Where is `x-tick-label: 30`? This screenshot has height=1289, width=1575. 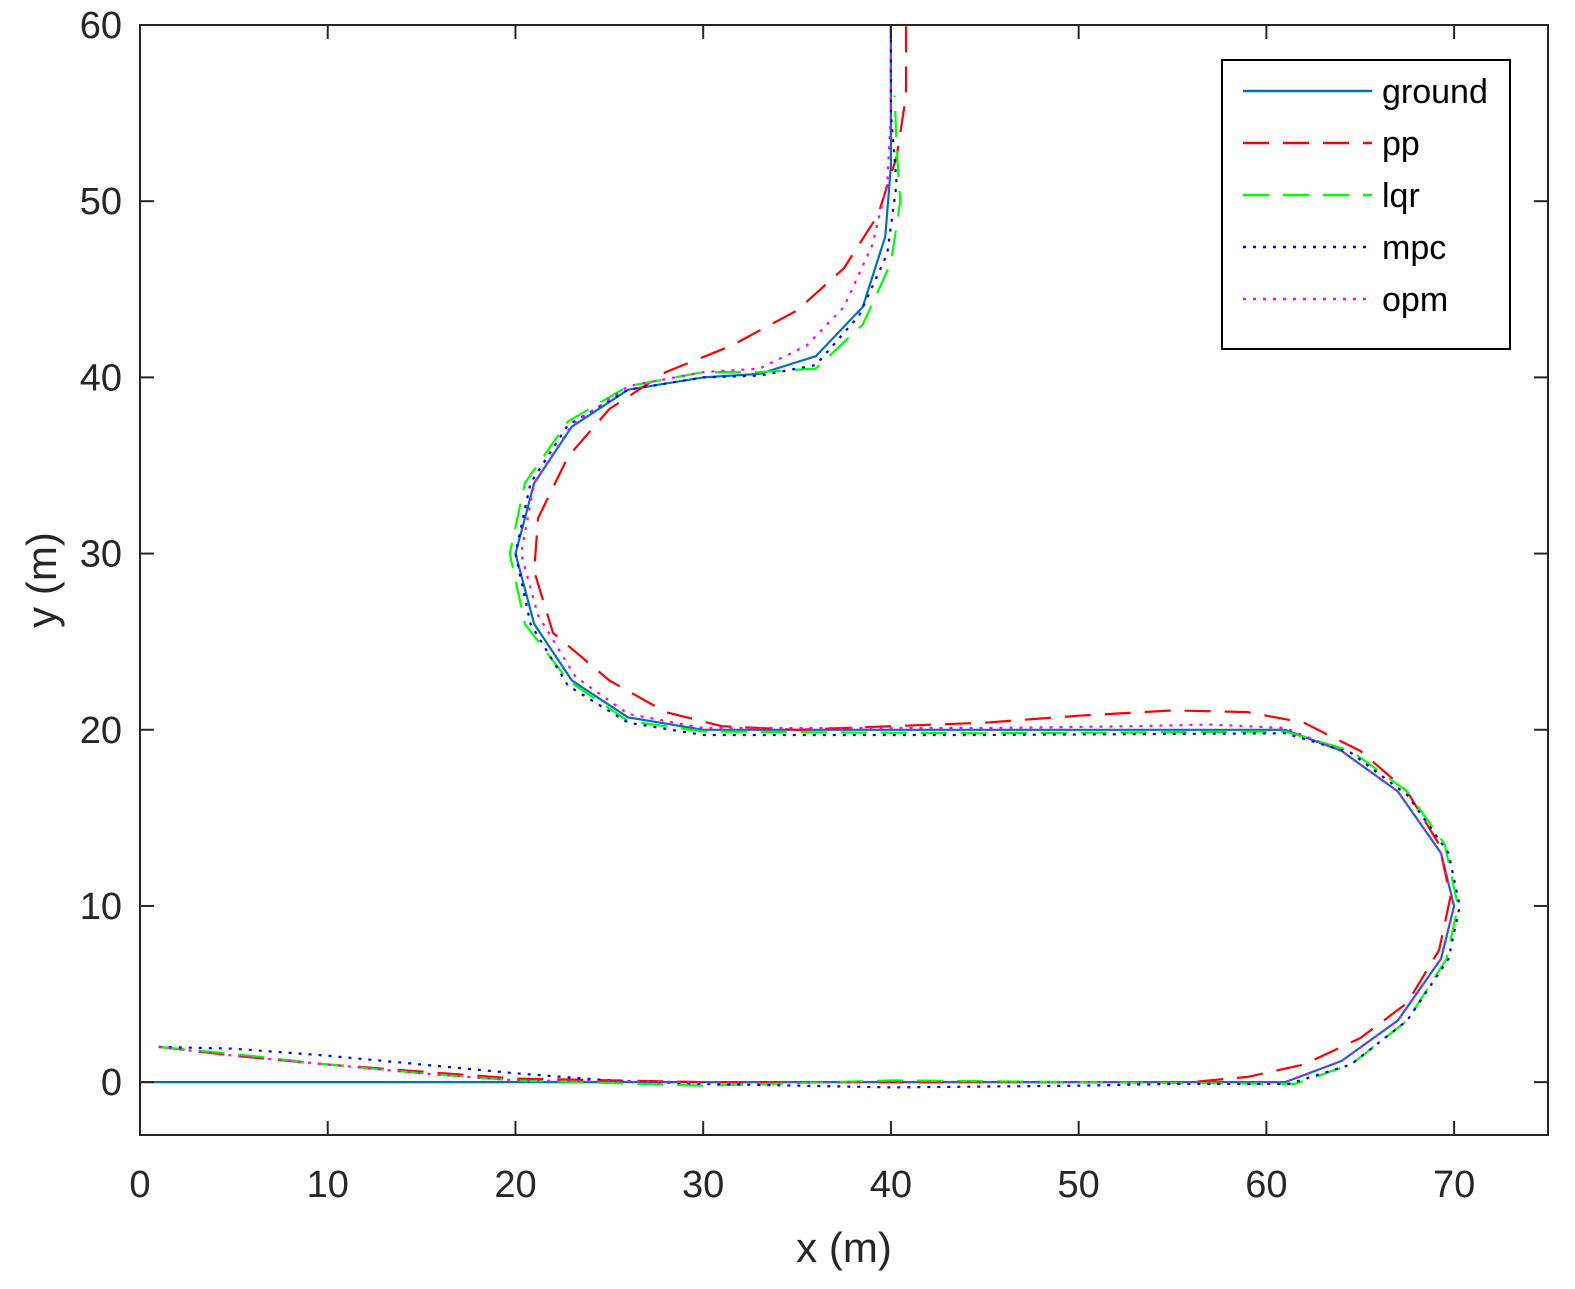
x-tick-label: 30 is located at coordinates (703, 1185).